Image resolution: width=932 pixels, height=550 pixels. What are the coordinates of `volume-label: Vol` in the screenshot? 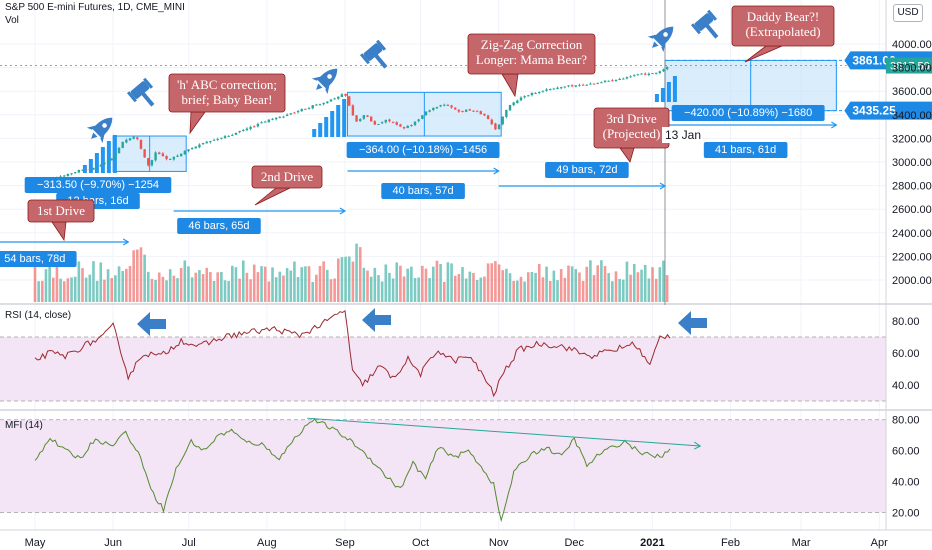 It's located at (12, 20).